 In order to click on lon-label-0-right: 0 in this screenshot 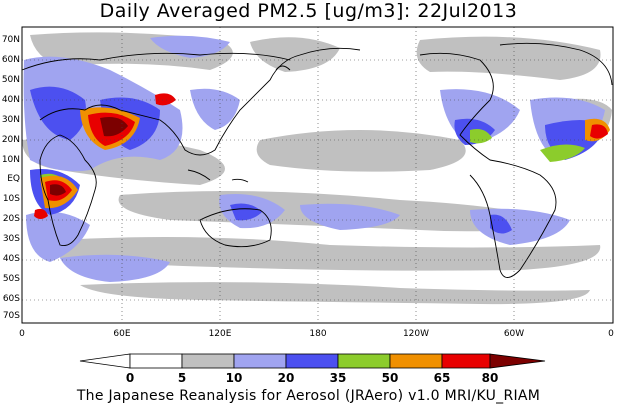, I will do `click(611, 334)`.